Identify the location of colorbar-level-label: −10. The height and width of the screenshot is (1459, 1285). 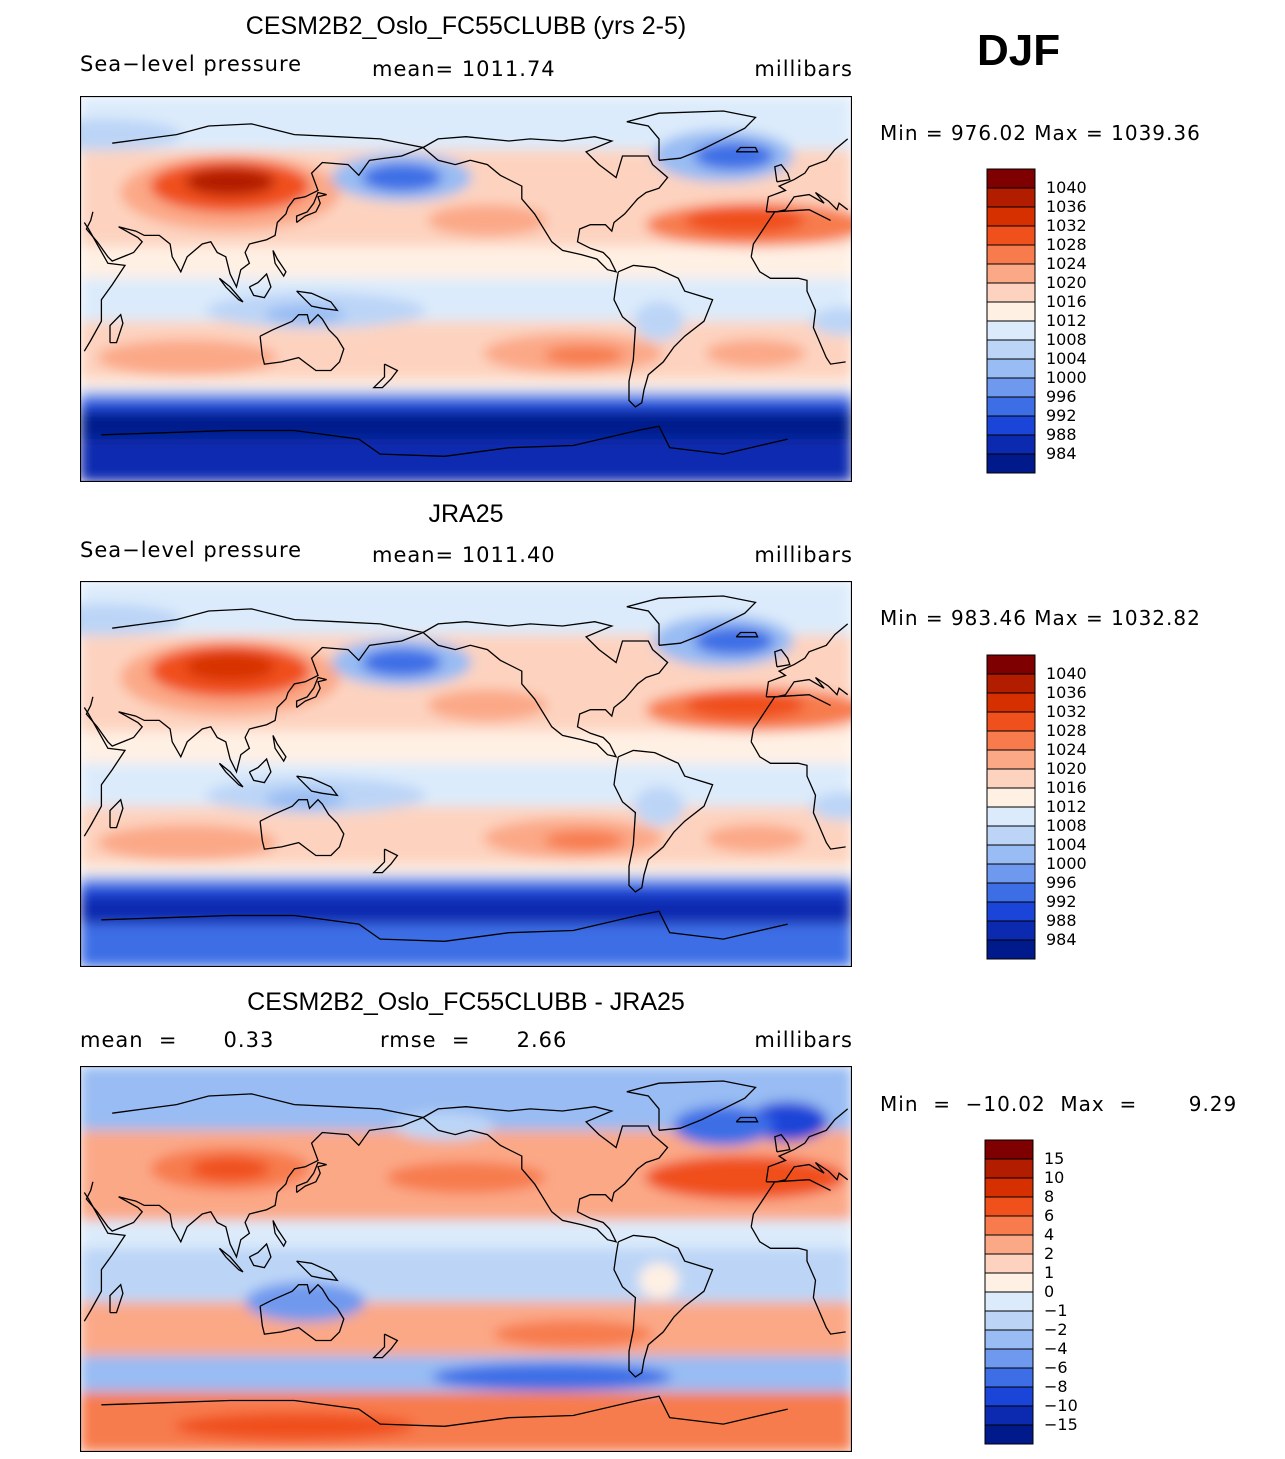
(1061, 1405).